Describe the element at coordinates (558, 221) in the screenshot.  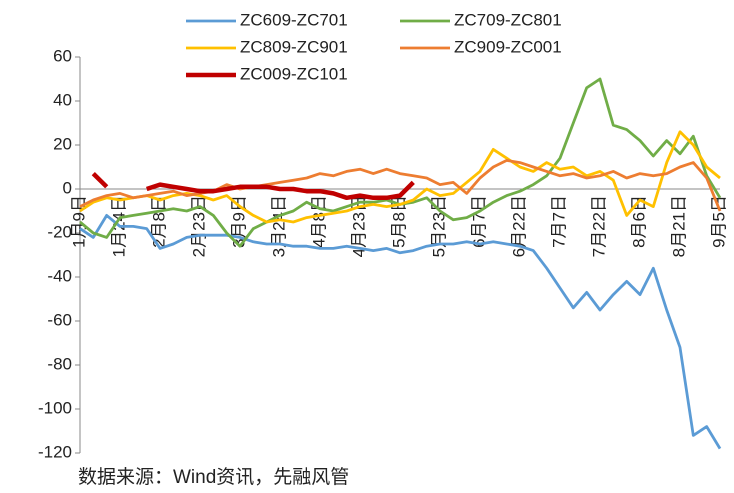
I see `x-tick-label: 7月7日` at that location.